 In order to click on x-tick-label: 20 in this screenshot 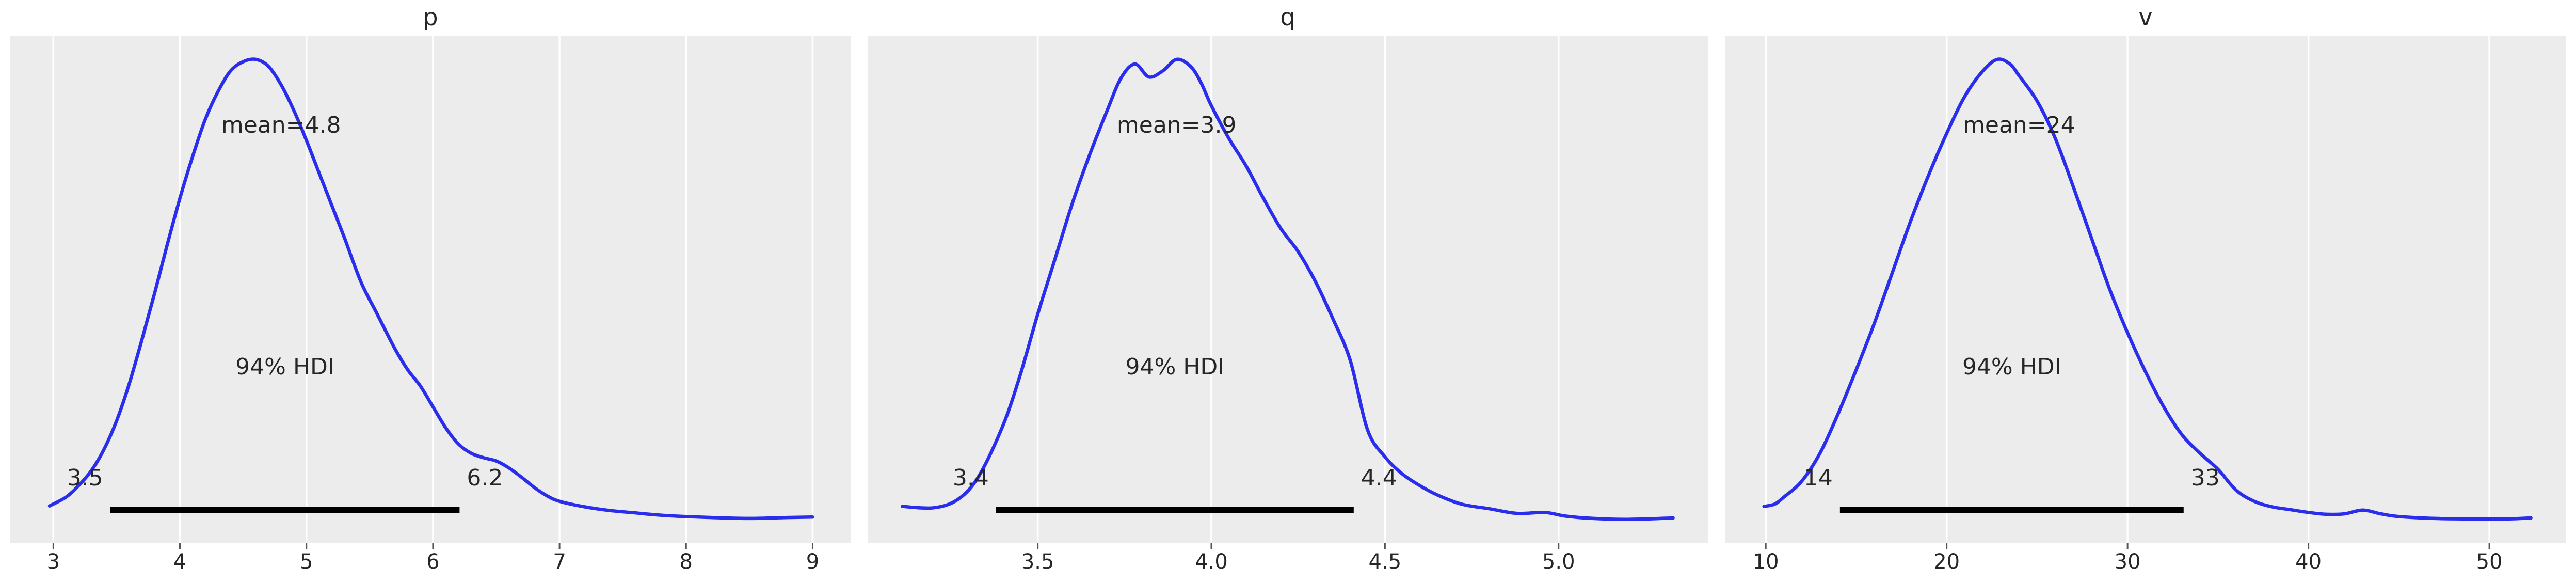, I will do `click(1946, 562)`.